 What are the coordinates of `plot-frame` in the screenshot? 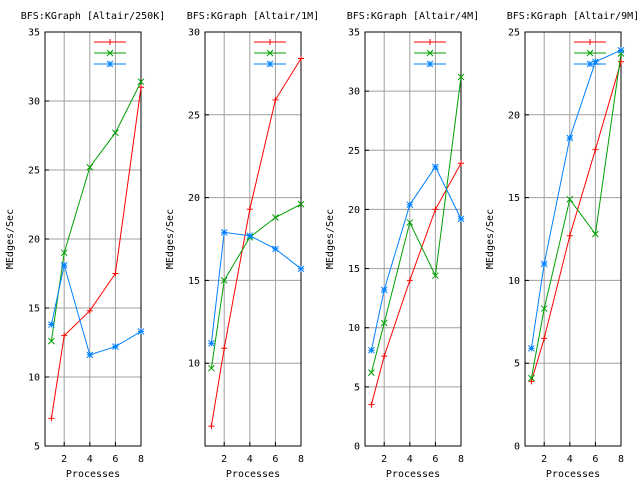 It's located at (413, 239).